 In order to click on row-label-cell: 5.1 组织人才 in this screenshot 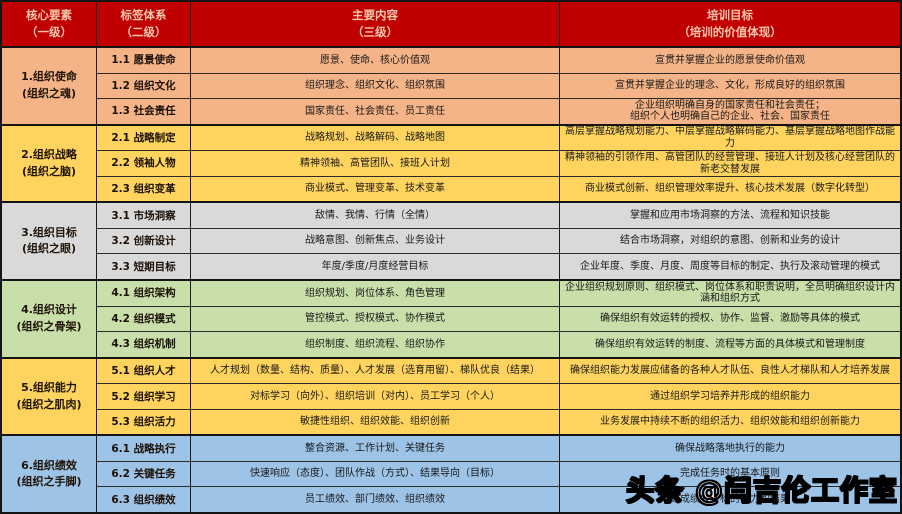, I will do `click(143, 372)`.